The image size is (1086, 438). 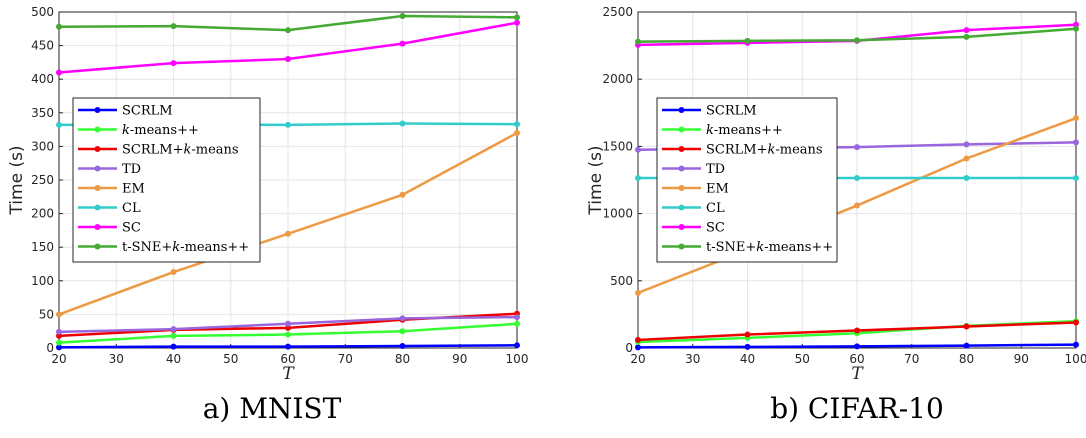 I want to click on legend-label: SCRLM, so click(x=147, y=111).